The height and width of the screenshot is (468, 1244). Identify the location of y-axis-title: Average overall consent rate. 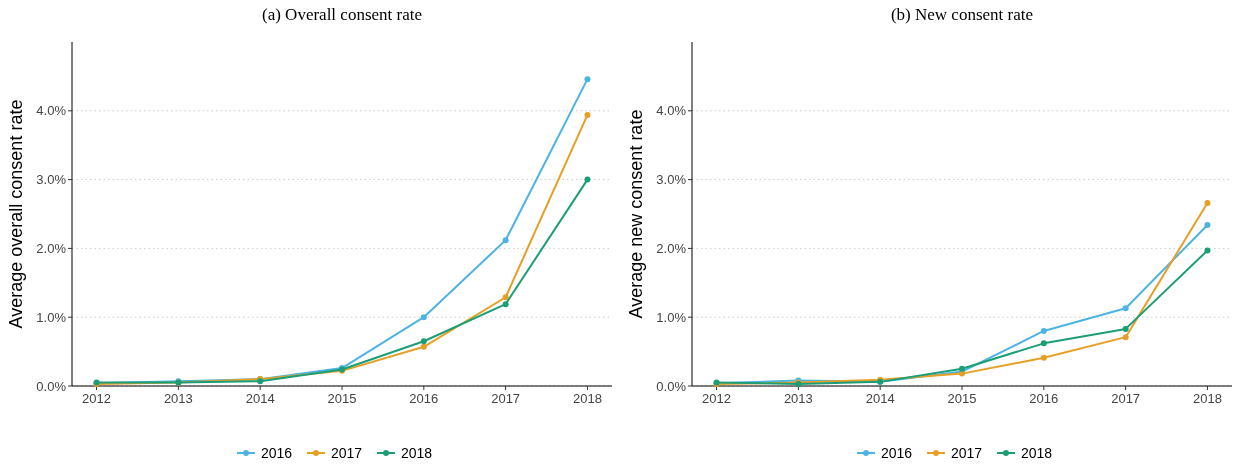
(16, 214).